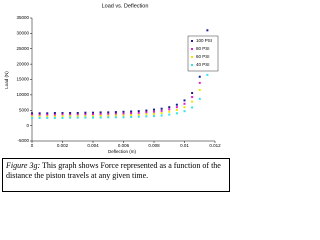 Image resolution: width=320 pixels, height=240 pixels. I want to click on y-tick-label: 0, so click(27, 125).